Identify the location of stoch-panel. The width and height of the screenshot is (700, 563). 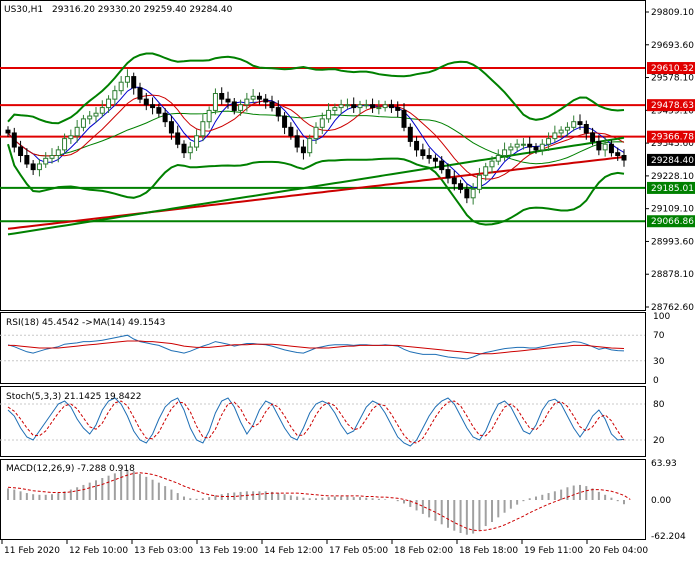
(323, 421).